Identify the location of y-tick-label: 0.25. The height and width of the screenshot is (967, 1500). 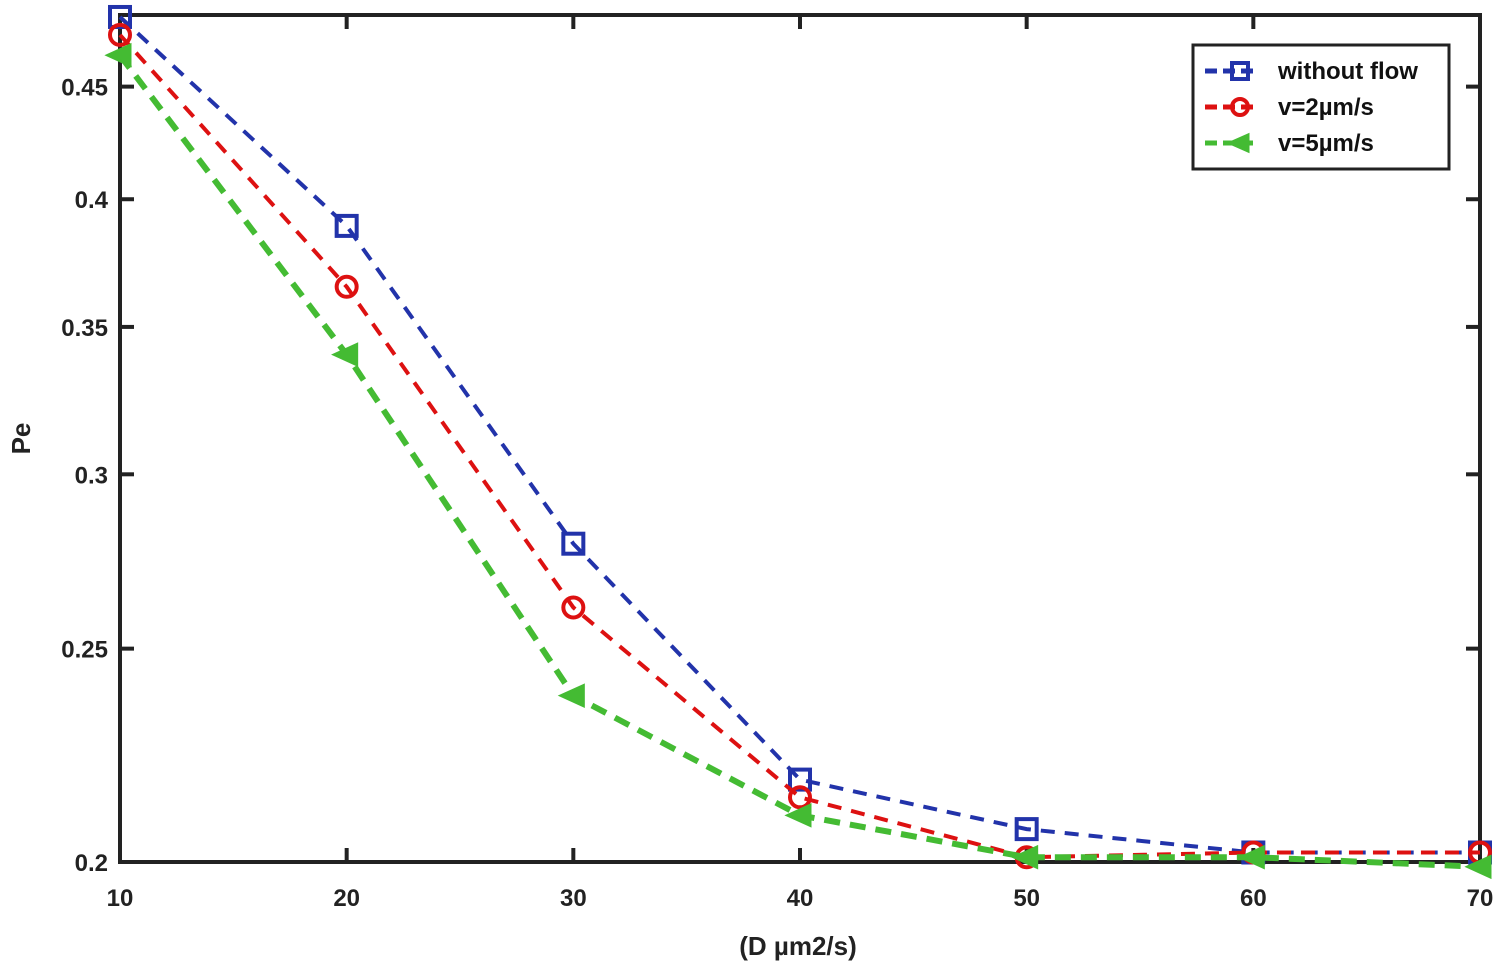
(84, 650).